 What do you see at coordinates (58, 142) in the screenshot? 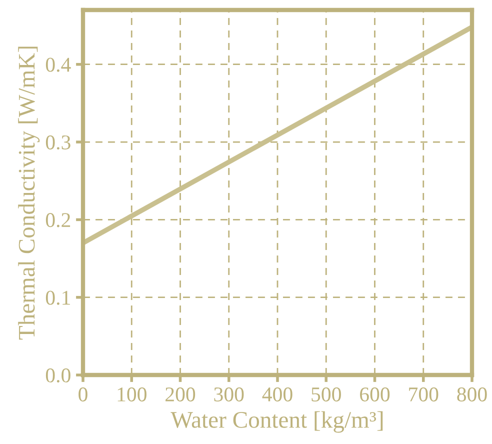
I see `y-tick-label: 0.3` at bounding box center [58, 142].